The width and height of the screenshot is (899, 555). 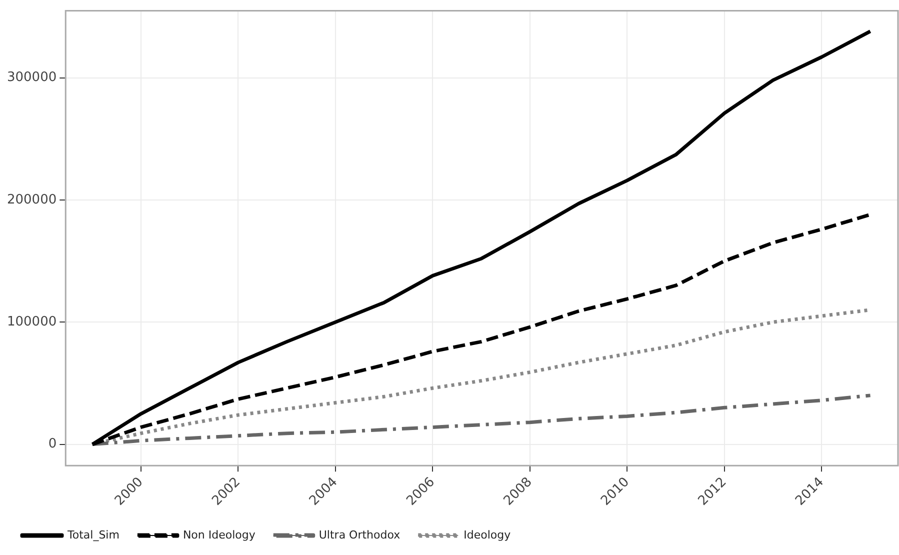 What do you see at coordinates (488, 535) in the screenshot?
I see `legend-label: Ideology` at bounding box center [488, 535].